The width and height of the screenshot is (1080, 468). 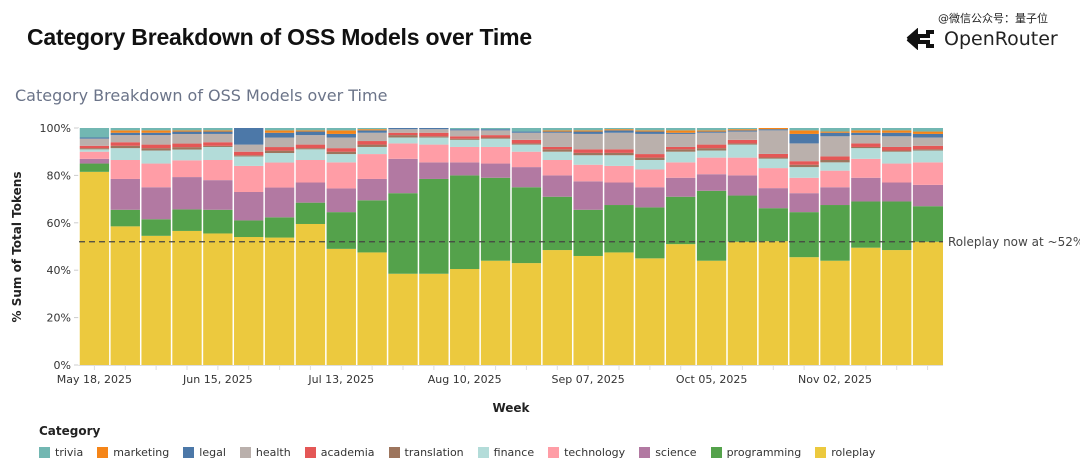 I want to click on legend-item-programming: programming, so click(x=756, y=452).